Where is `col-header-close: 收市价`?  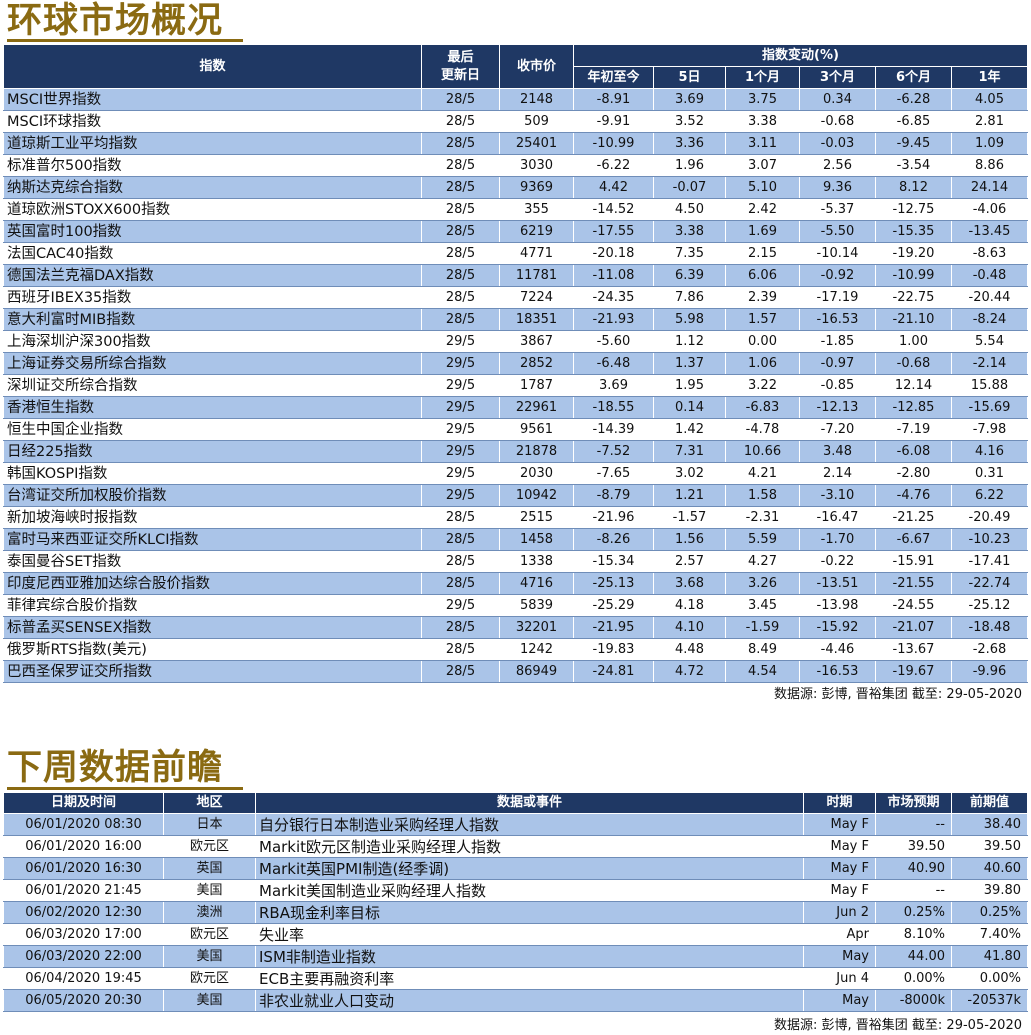
col-header-close: 收市价 is located at coordinates (536, 66).